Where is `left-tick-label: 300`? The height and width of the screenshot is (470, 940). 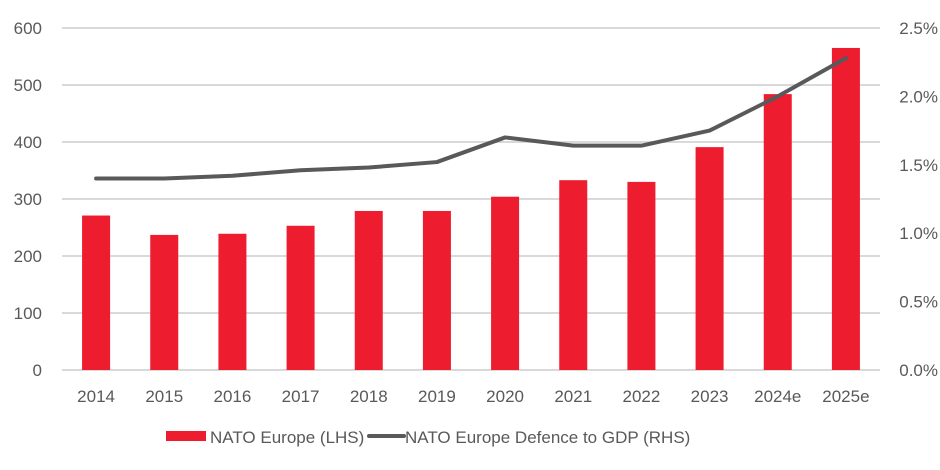 left-tick-label: 300 is located at coordinates (28, 199).